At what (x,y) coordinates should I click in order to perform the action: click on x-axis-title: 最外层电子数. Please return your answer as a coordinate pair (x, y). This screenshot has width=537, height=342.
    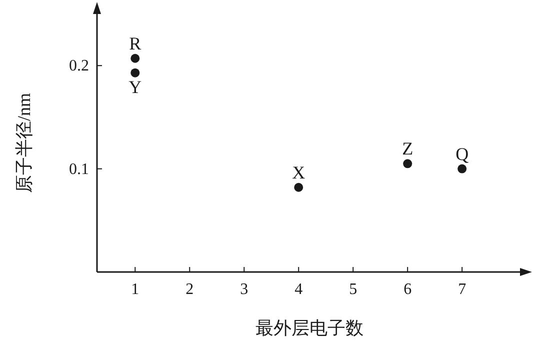
    Looking at the image, I should click on (310, 328).